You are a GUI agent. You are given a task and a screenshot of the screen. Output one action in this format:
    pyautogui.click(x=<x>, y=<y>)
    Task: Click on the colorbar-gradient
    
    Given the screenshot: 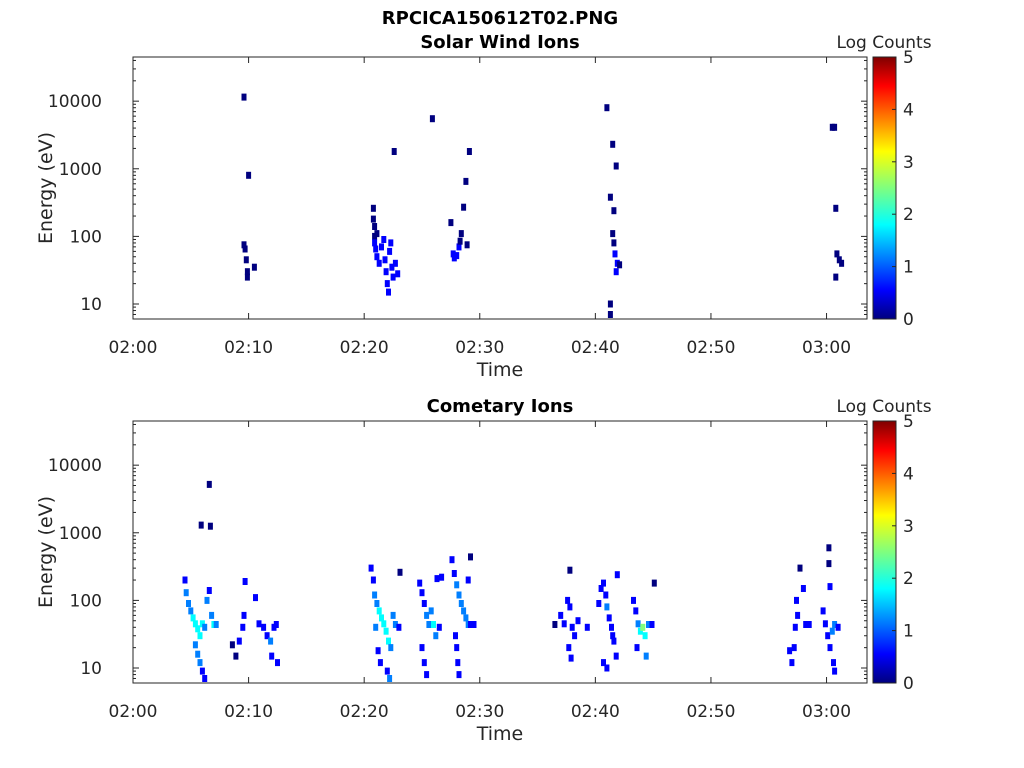 What is the action you would take?
    pyautogui.click(x=884, y=552)
    